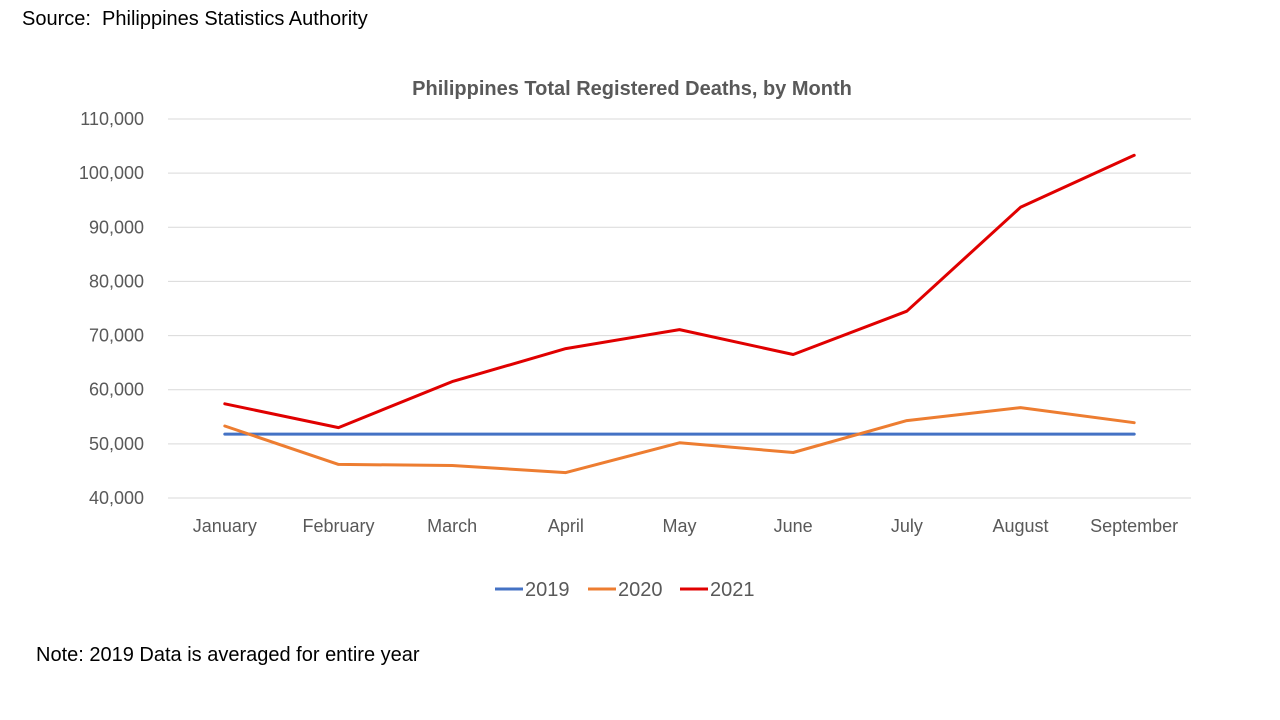 The height and width of the screenshot is (720, 1280). What do you see at coordinates (112, 119) in the screenshot?
I see `y-tick-label: 110,000` at bounding box center [112, 119].